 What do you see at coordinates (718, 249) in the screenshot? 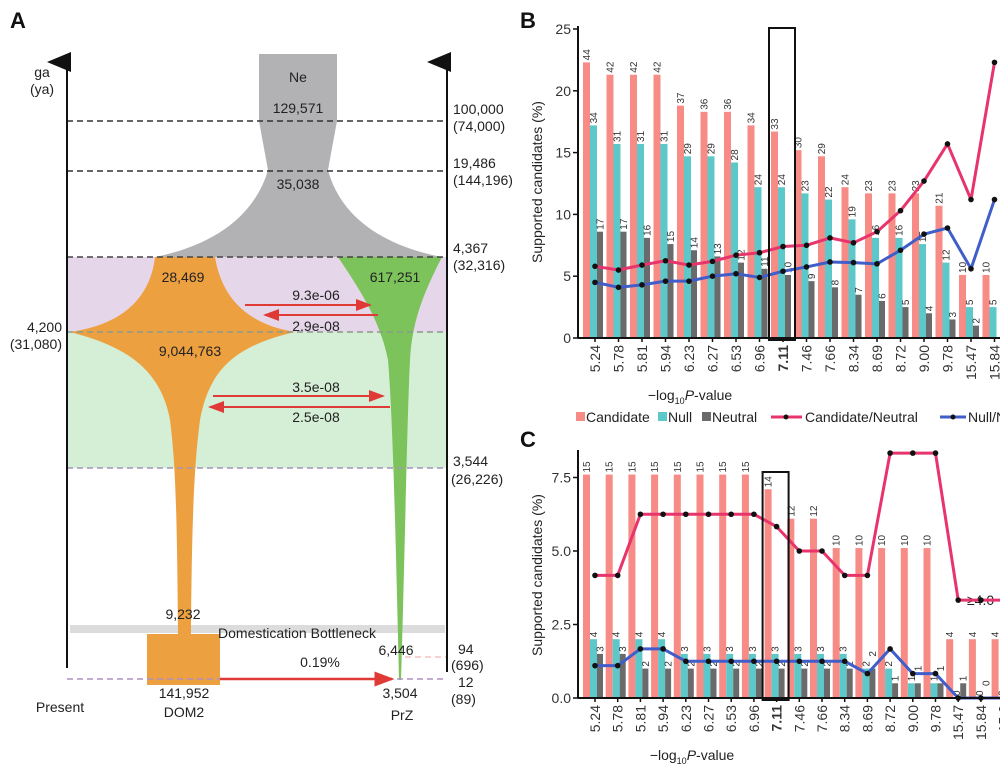
I see `bar-count-label: 13` at bounding box center [718, 249].